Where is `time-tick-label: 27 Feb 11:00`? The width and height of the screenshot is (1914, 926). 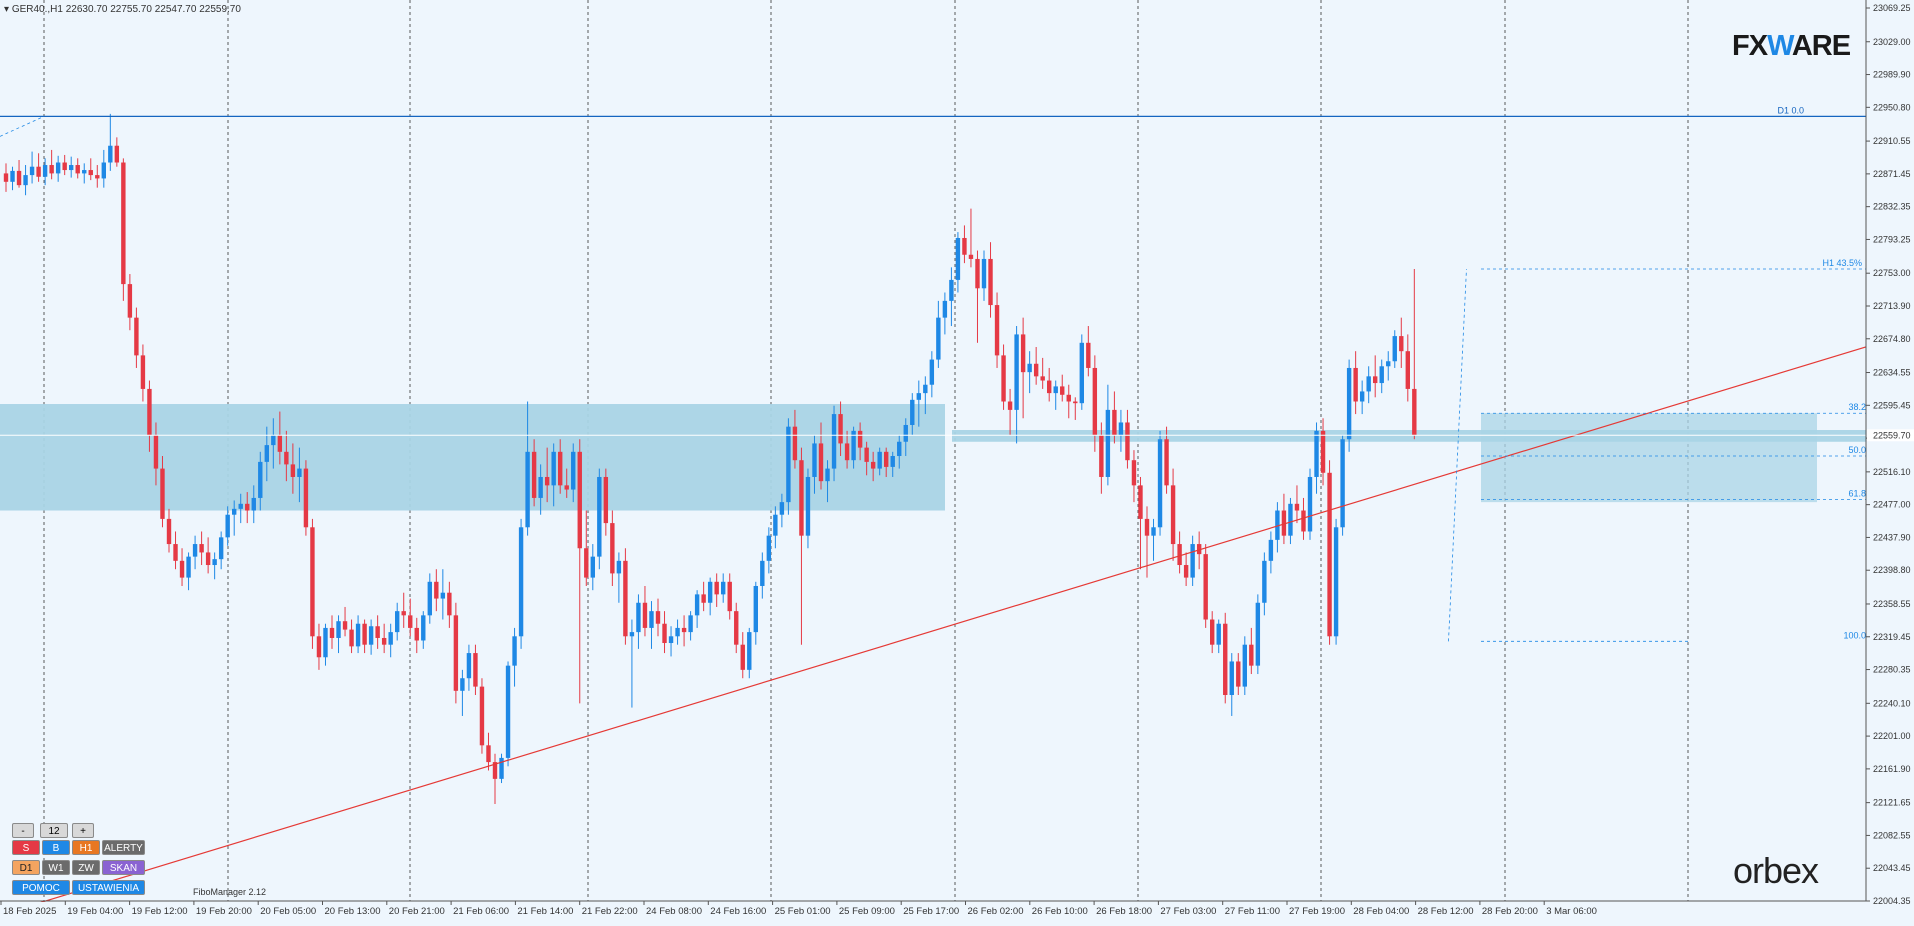
time-tick-label: 27 Feb 11:00 is located at coordinates (1252, 911).